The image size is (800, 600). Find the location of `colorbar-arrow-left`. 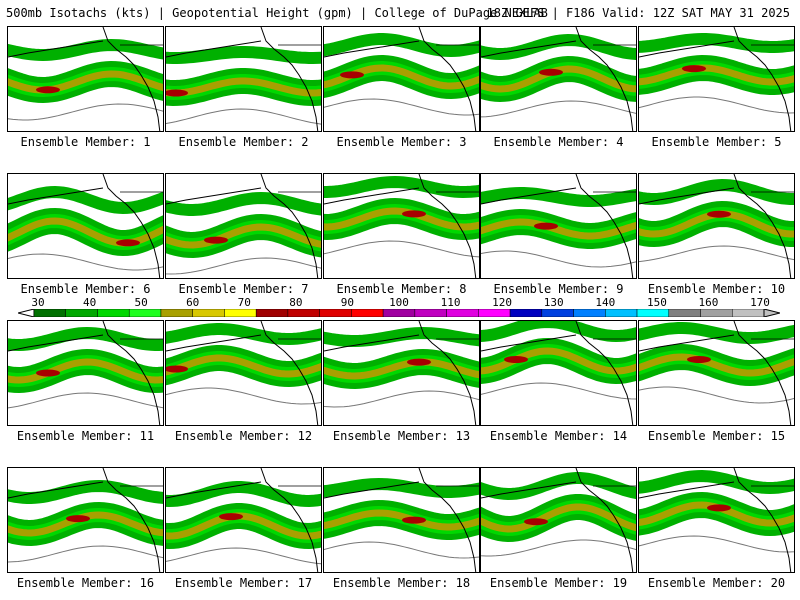

colorbar-arrow-left is located at coordinates (26, 313).